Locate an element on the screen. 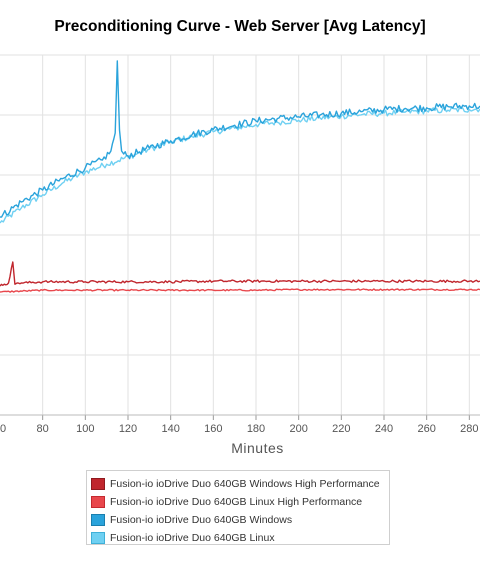 The width and height of the screenshot is (480, 570). legend-item-3: Fusion-io ioDrive Duo 640GB Linux is located at coordinates (240, 538).